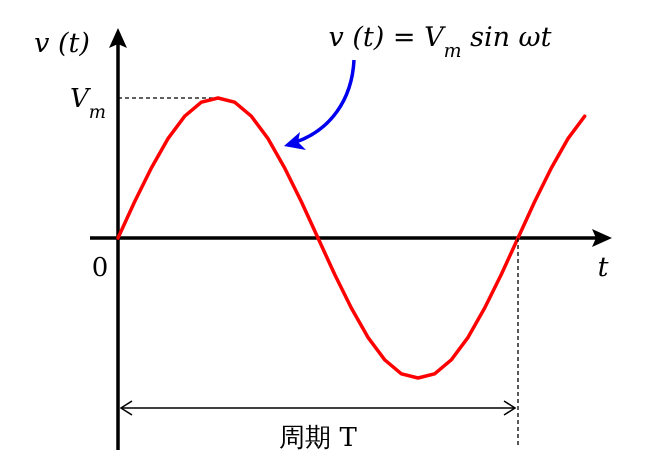 The width and height of the screenshot is (648, 466). Describe the element at coordinates (440, 42) in the screenshot. I see `annotation-formula: v (t) = V$_{m}$ sin ωt` at that location.